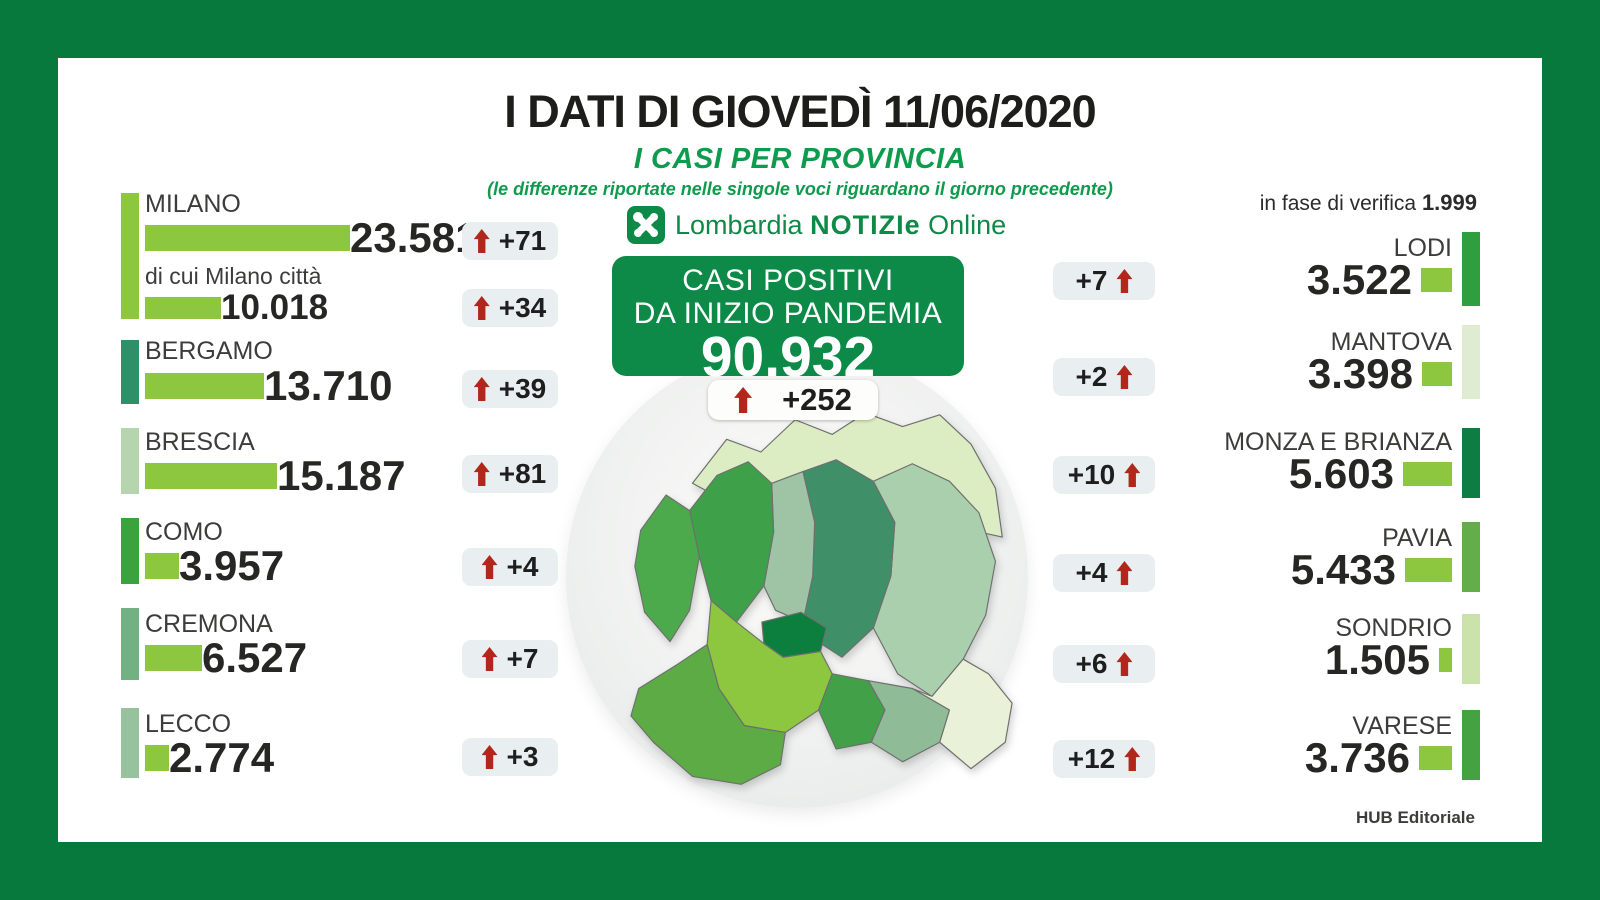 This screenshot has width=1600, height=900. Describe the element at coordinates (328, 385) in the screenshot. I see `province-value-bergamo: 13.710` at that location.